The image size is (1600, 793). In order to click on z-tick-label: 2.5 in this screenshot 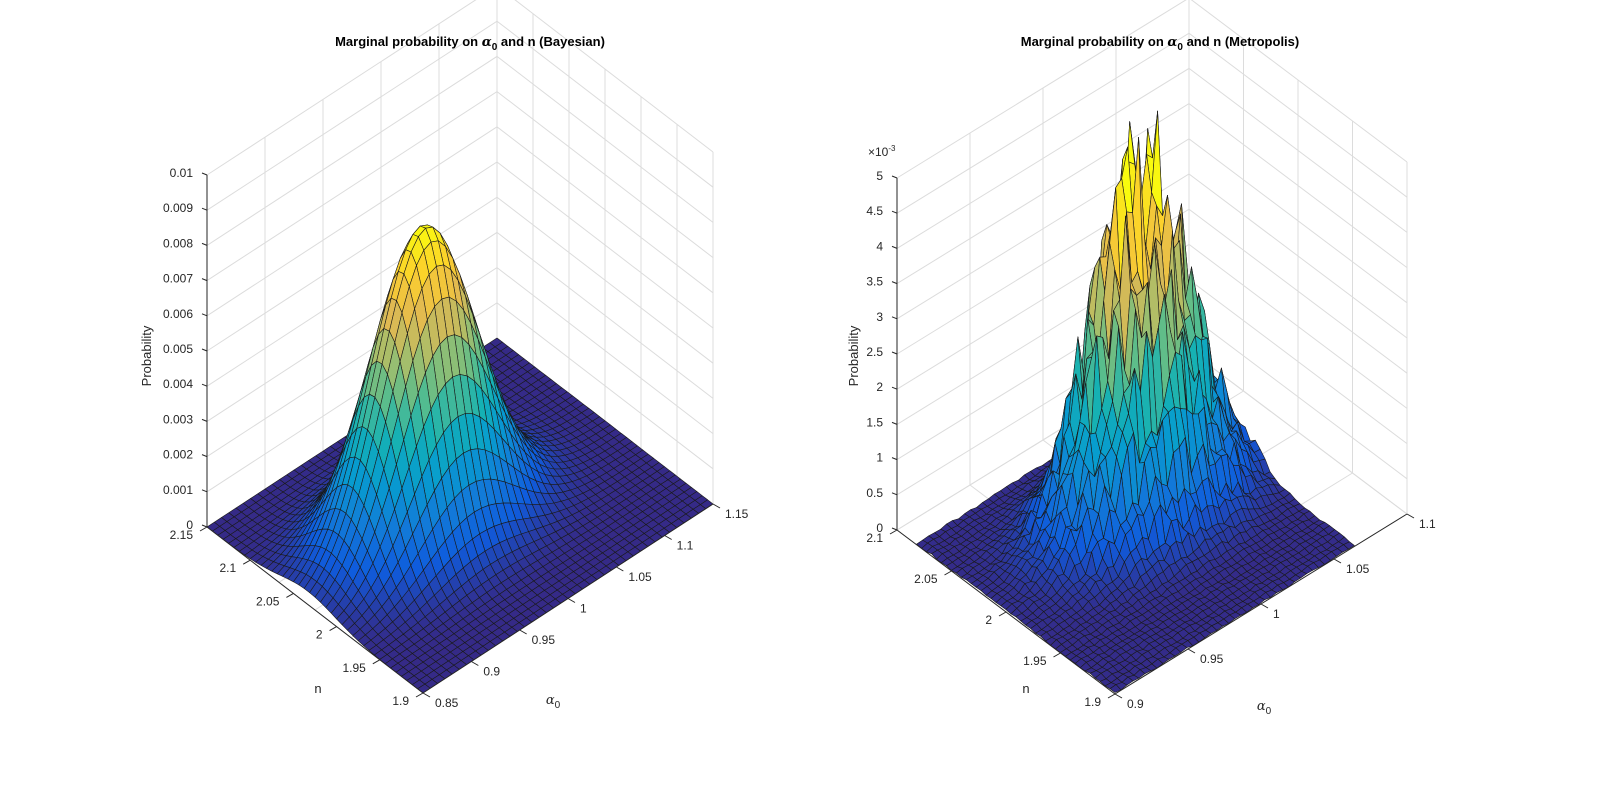, I will do `click(874, 352)`.